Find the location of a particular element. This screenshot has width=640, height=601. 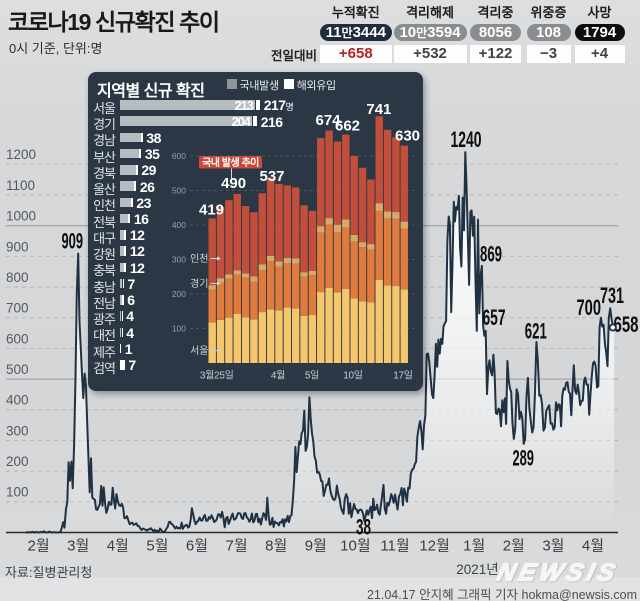

svg-text: 909 is located at coordinates (73, 241).